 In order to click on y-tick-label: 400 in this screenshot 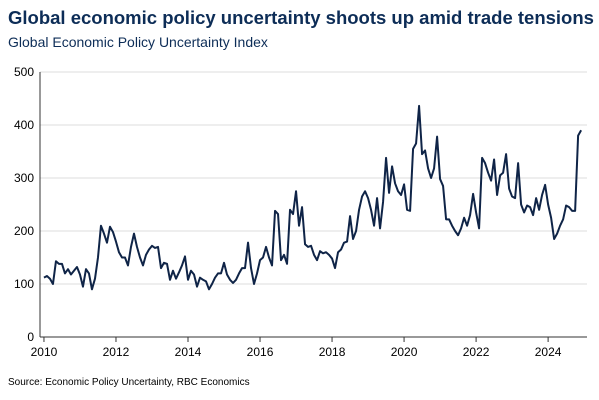, I will do `click(24, 125)`.